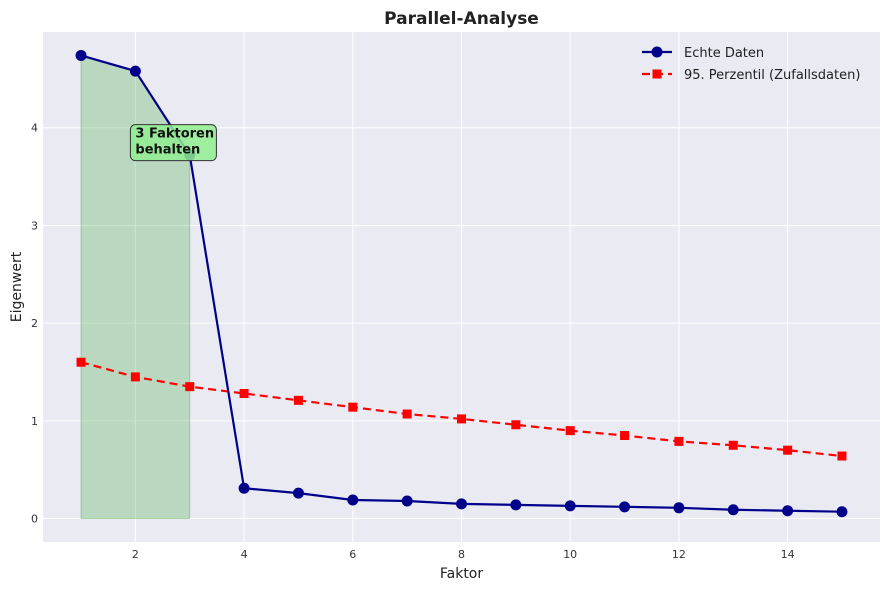 Image resolution: width=889 pixels, height=590 pixels. I want to click on annotation-text: behalten, so click(167, 150).